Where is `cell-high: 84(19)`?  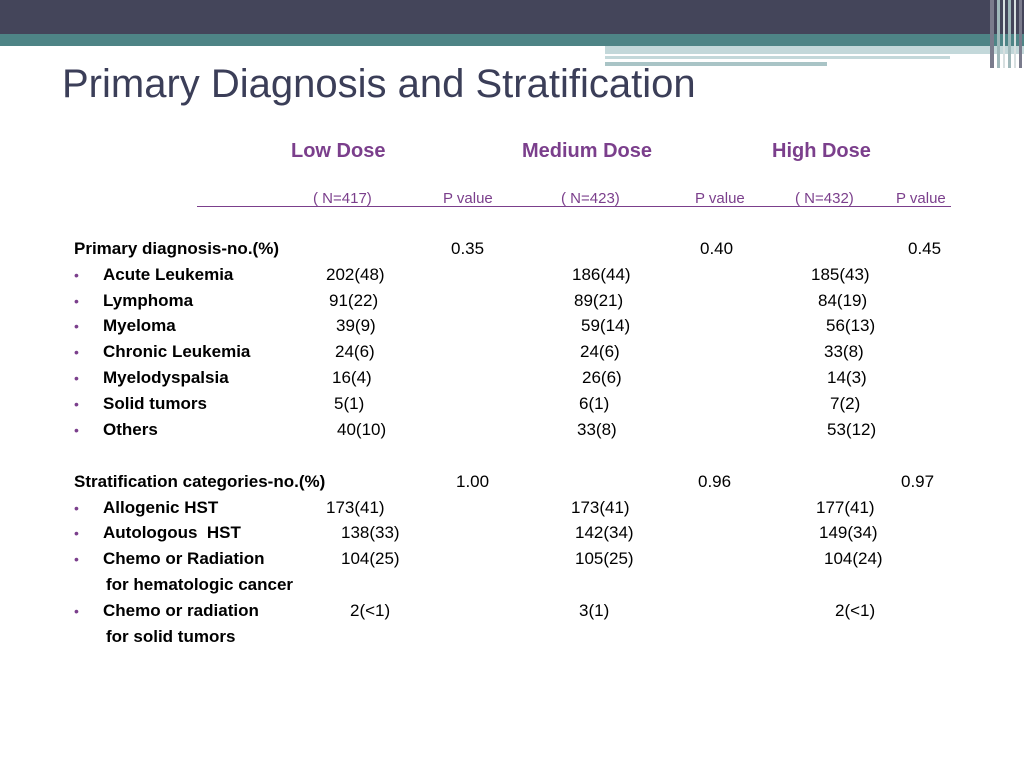 cell-high: 84(19) is located at coordinates (843, 300).